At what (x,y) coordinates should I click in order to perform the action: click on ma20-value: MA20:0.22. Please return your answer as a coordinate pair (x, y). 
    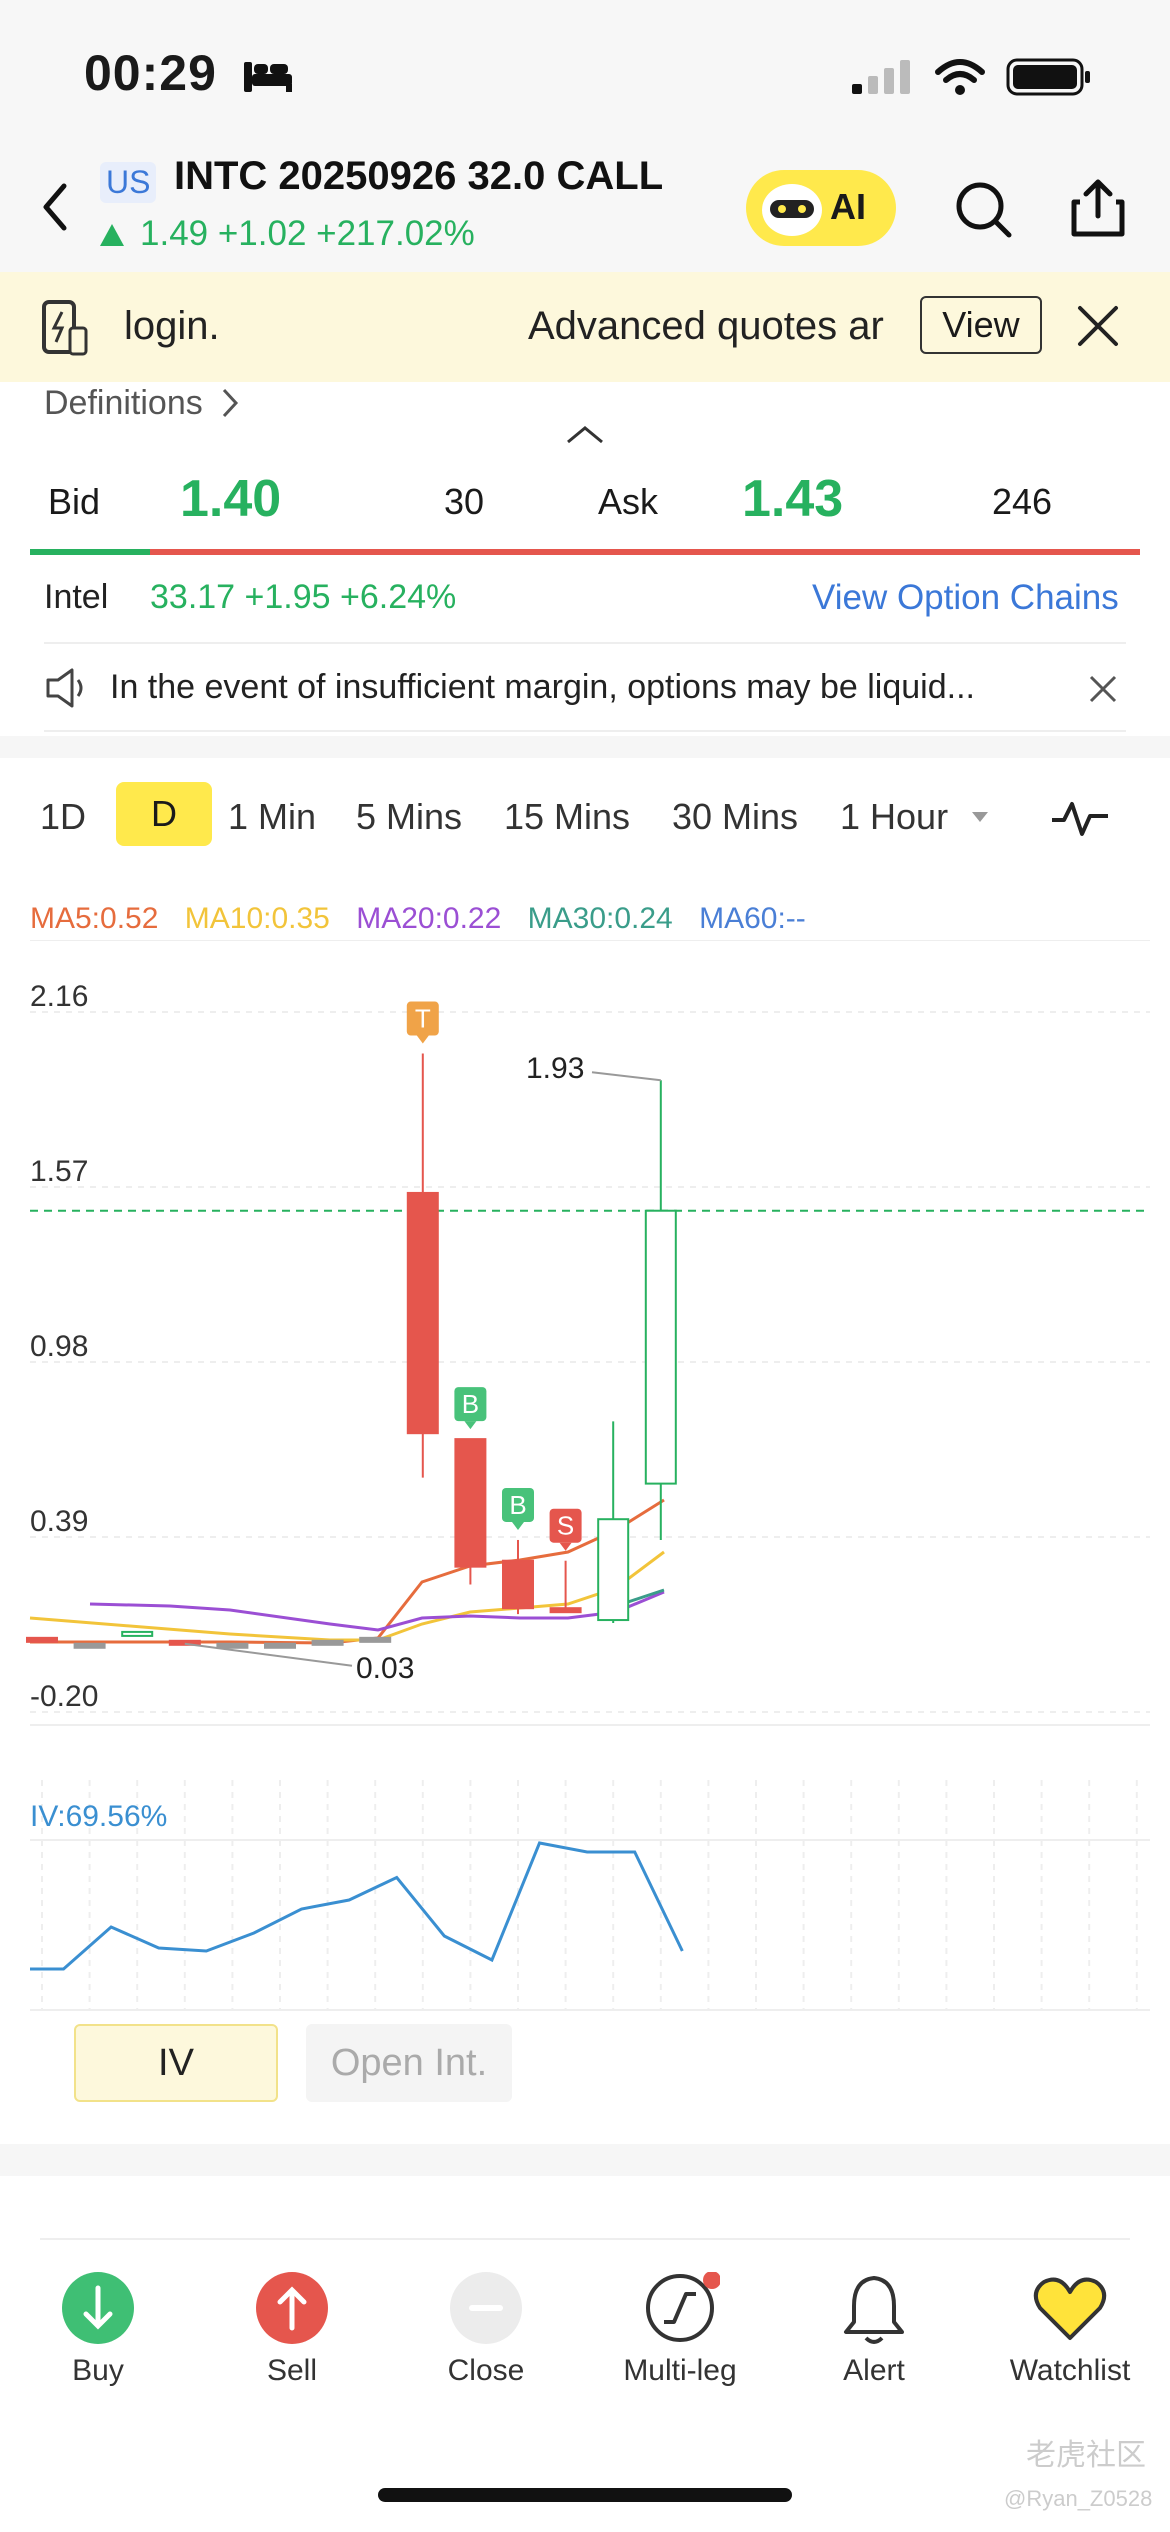
    Looking at the image, I should click on (429, 918).